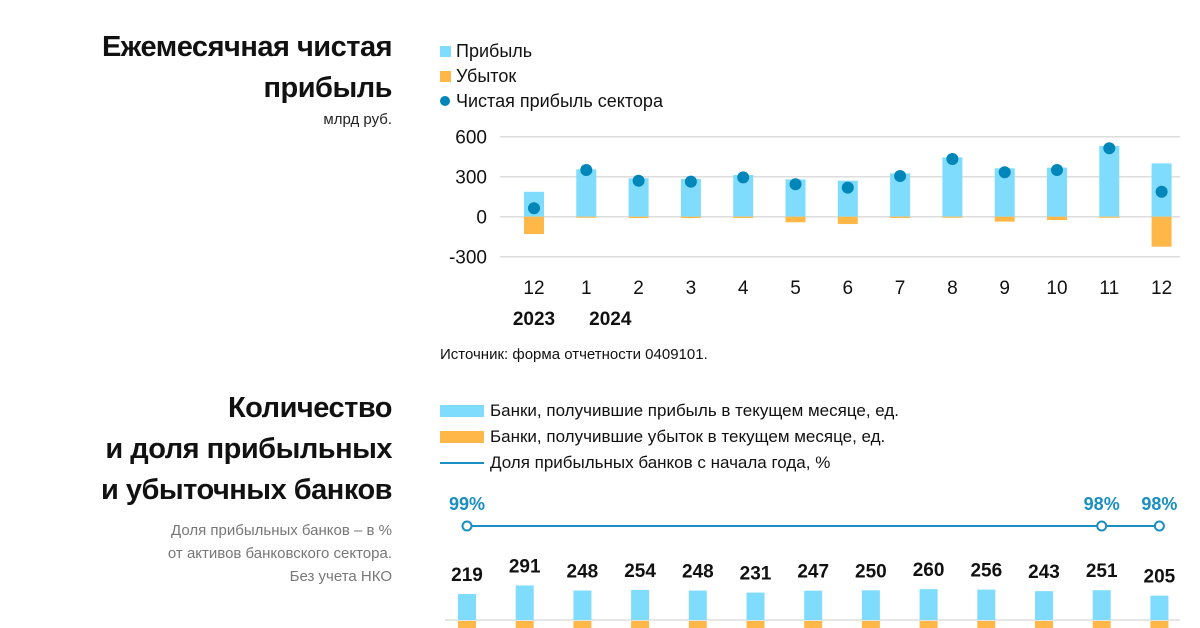 The width and height of the screenshot is (1200, 628). What do you see at coordinates (1109, 288) in the screenshot?
I see `x-tick-label: 11` at bounding box center [1109, 288].